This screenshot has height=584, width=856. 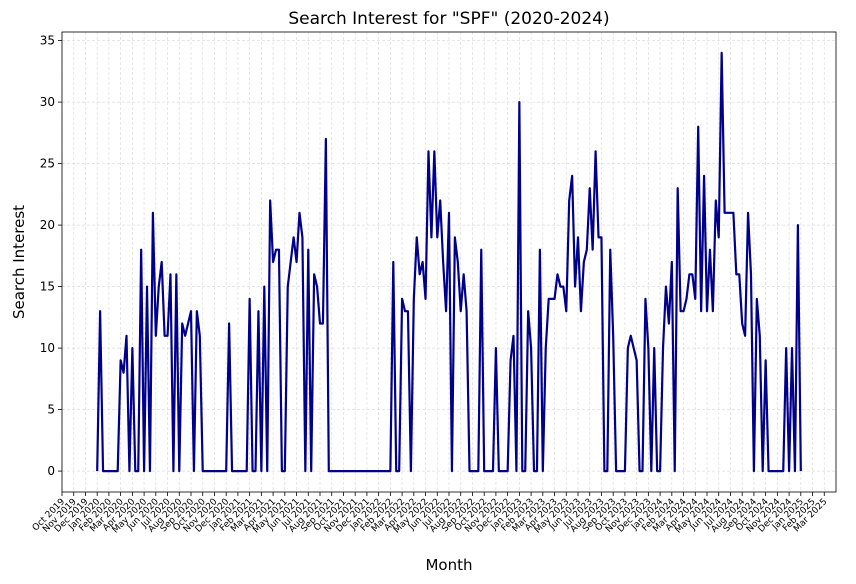 I want to click on y-tick-label: 30, so click(x=47, y=102).